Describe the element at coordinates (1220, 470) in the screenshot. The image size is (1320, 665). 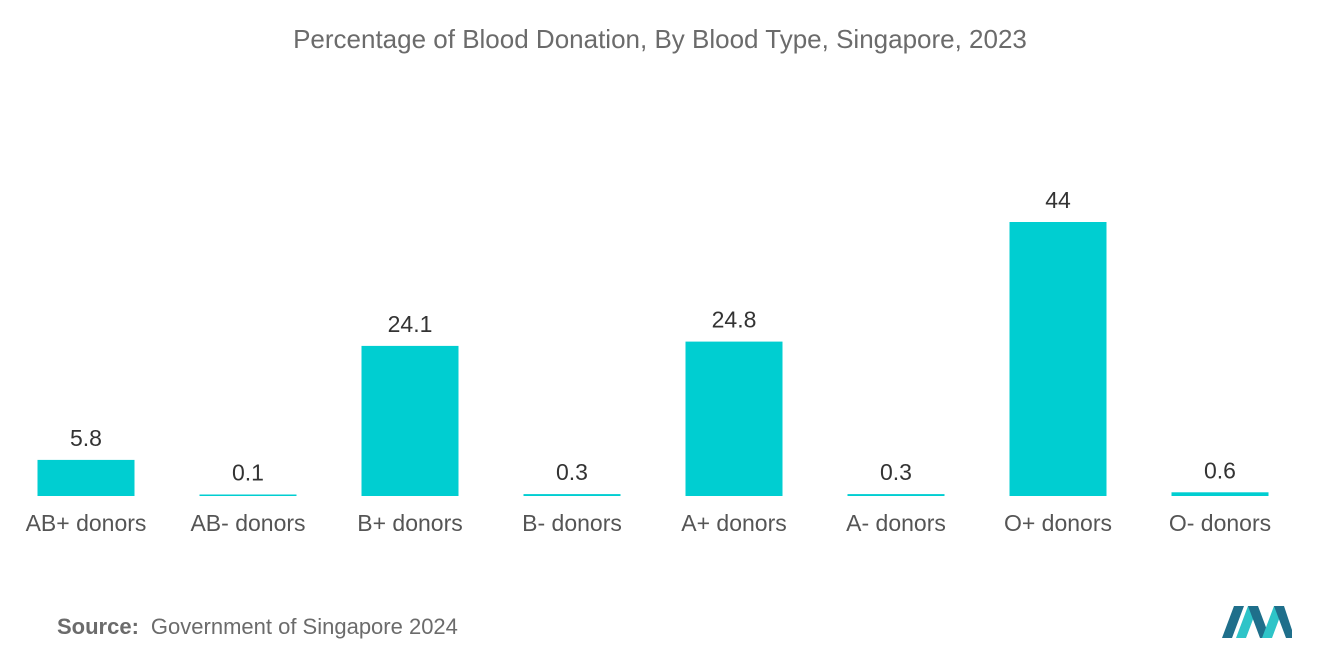
I see `value-label: 0.6` at that location.